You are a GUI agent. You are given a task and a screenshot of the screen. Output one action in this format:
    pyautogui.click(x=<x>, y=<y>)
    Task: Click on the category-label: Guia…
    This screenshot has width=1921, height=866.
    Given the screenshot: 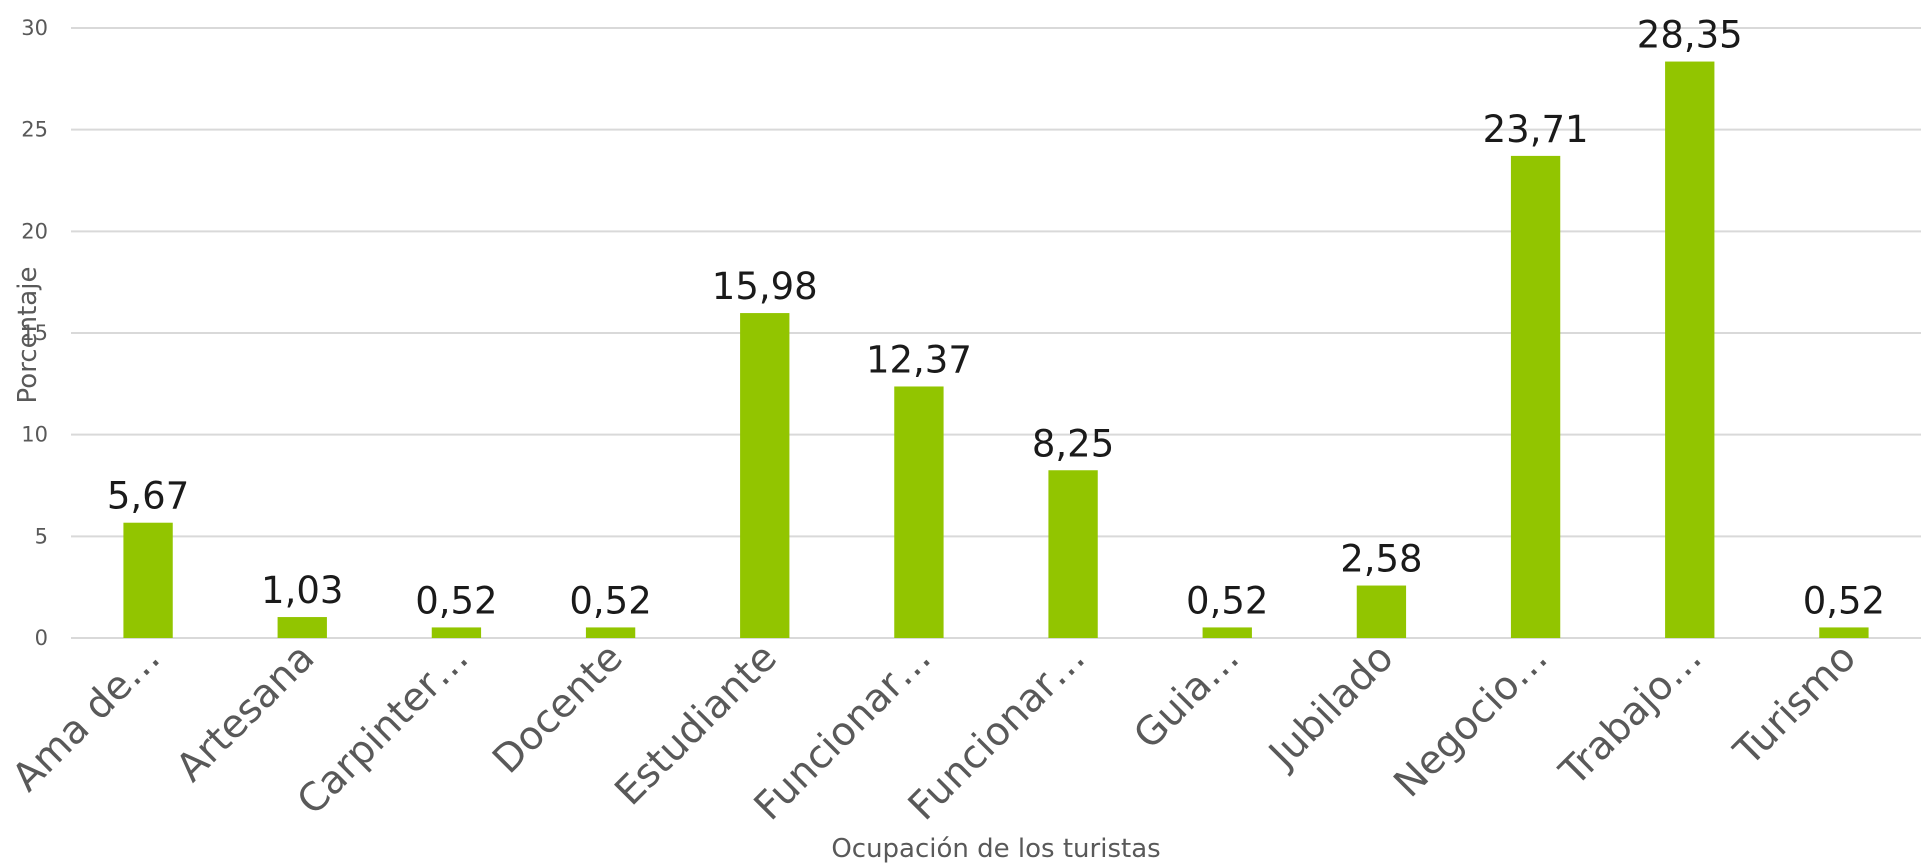 What is the action you would take?
    pyautogui.click(x=1187, y=696)
    